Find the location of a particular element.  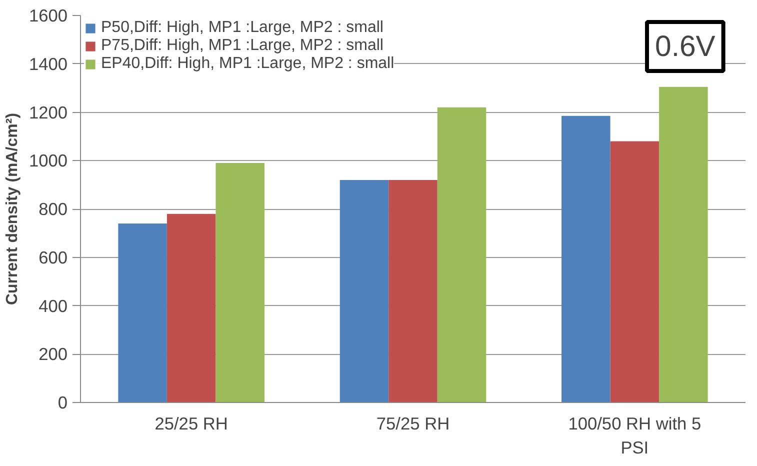

annotation: 0.6V is located at coordinates (685, 46).